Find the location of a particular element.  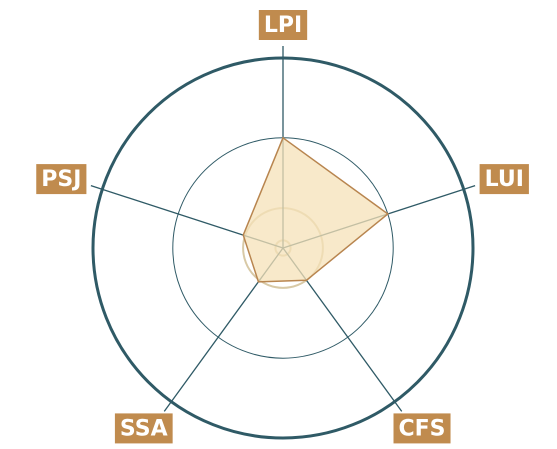

axis-label-text: SSA is located at coordinates (144, 428).